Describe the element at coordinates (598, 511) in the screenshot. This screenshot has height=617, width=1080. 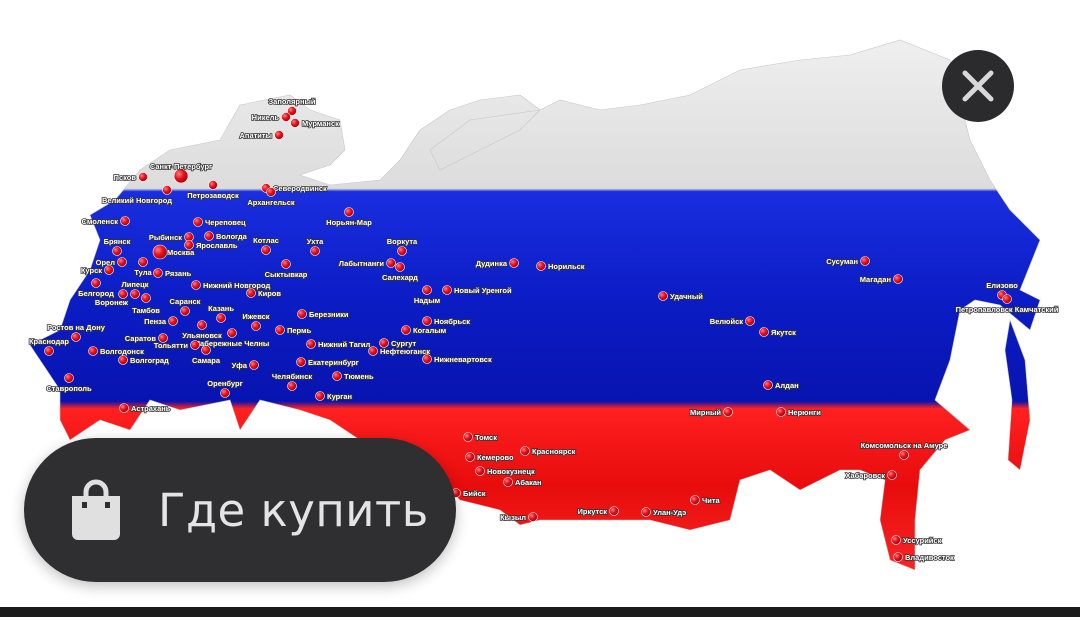
I see `city-marker: Иркутск` at that location.